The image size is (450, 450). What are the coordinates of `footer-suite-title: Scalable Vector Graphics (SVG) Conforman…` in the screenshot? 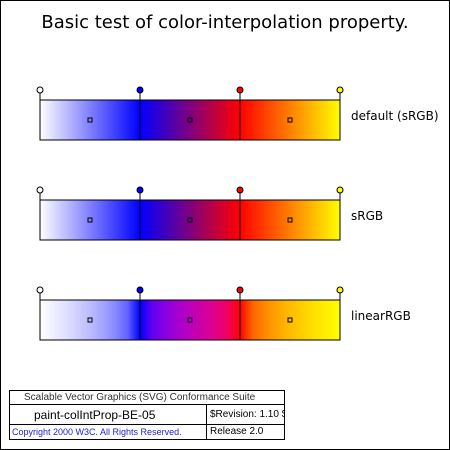 It's located at (147, 398).